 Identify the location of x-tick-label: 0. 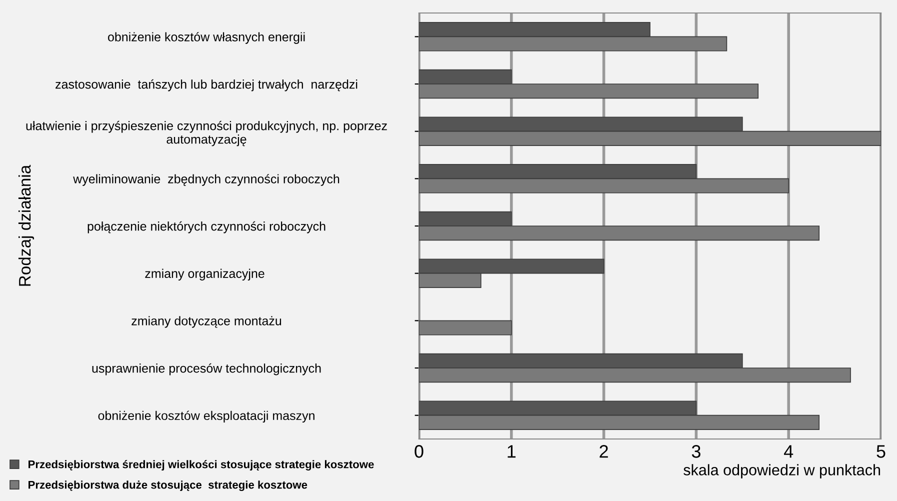
(419, 451).